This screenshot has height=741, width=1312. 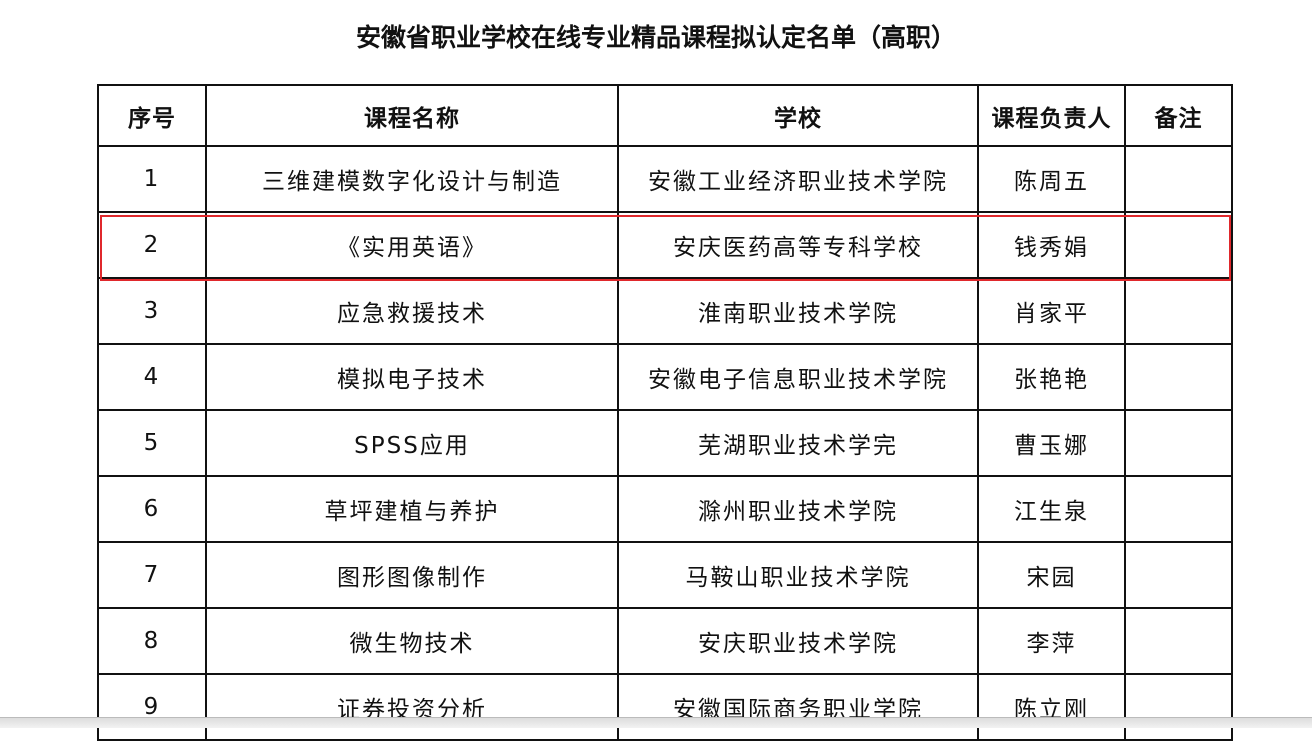 What do you see at coordinates (152, 443) in the screenshot?
I see `cell-no: 5` at bounding box center [152, 443].